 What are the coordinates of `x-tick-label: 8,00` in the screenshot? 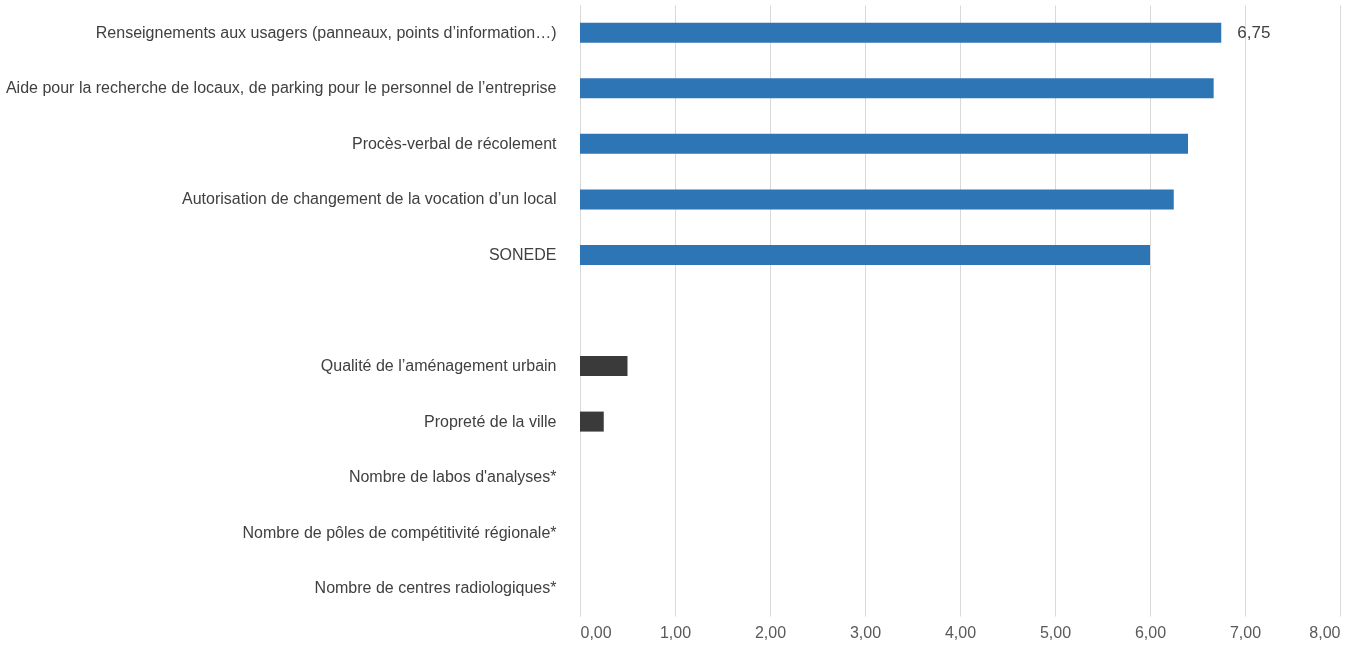 It's located at (1325, 632).